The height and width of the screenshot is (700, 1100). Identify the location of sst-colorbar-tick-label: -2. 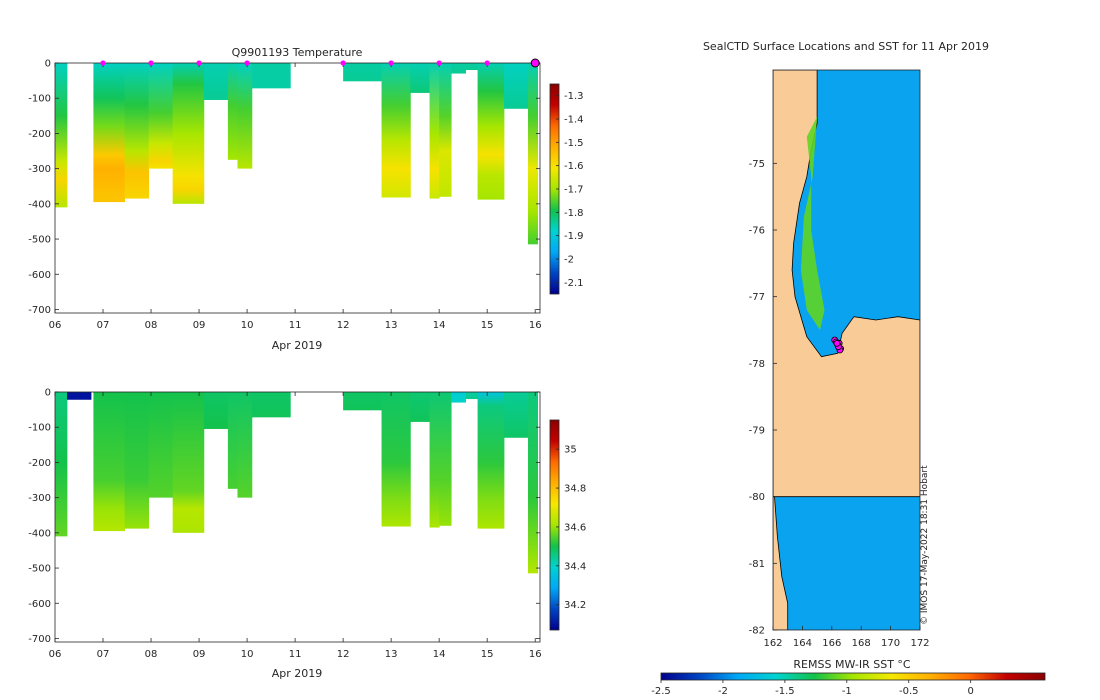
(723, 691).